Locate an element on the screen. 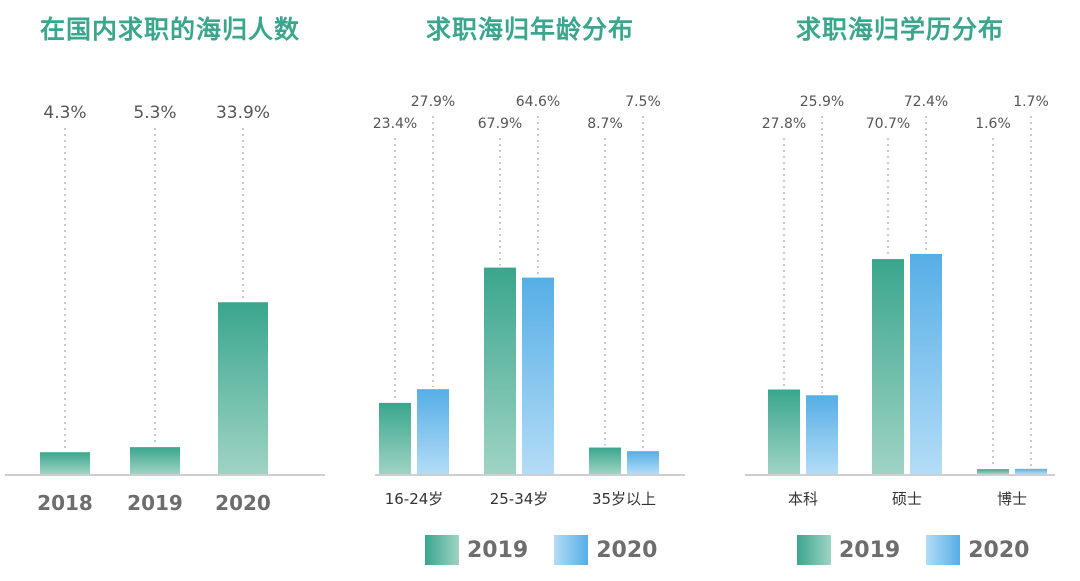 This screenshot has height=581, width=1080. data-label: 1.7% is located at coordinates (1031, 102).